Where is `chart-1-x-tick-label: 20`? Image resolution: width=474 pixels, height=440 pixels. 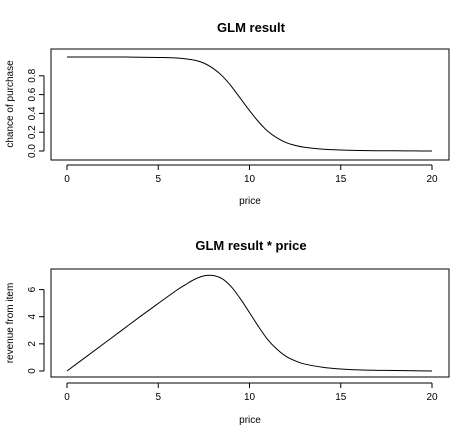
chart-1-x-tick-label: 20 is located at coordinates (432, 179).